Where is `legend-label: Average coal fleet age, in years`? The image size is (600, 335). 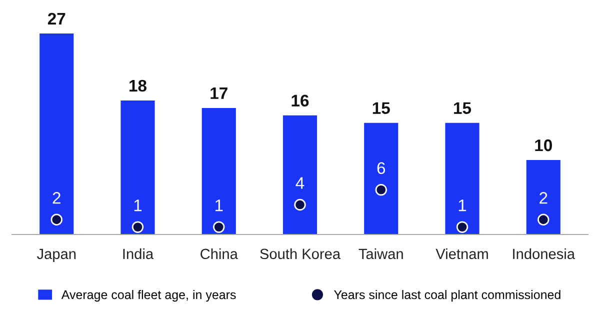 legend-label: Average coal fleet age, in years is located at coordinates (148, 296).